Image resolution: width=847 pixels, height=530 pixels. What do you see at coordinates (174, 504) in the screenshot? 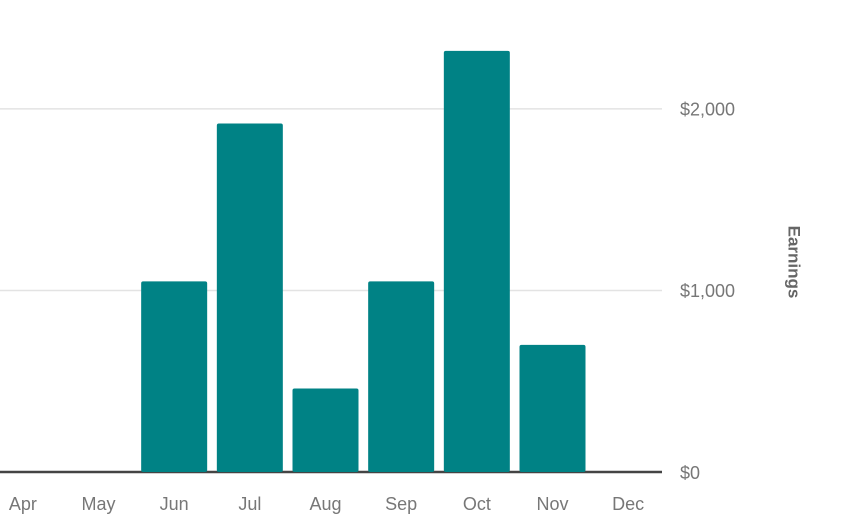
I see `x-tick-label: Jun` at bounding box center [174, 504].